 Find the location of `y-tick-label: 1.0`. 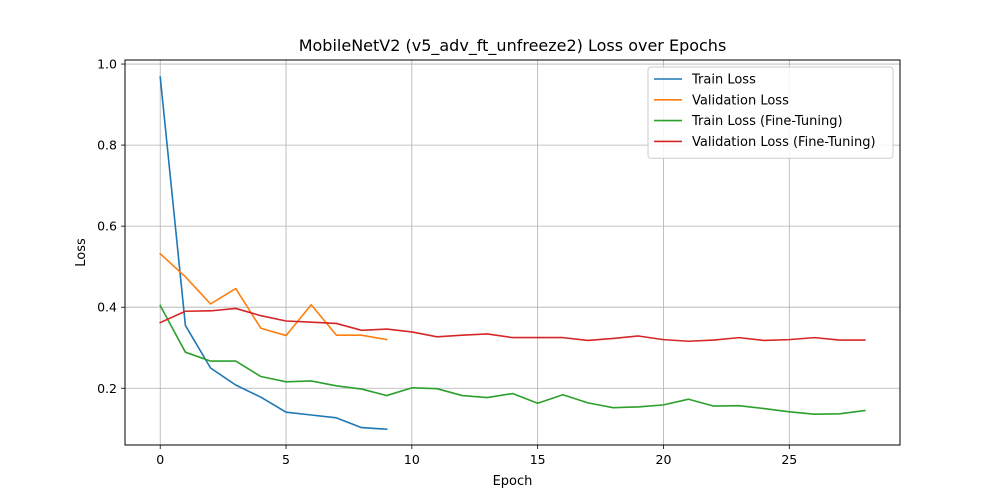

y-tick-label: 1.0 is located at coordinates (107, 64).